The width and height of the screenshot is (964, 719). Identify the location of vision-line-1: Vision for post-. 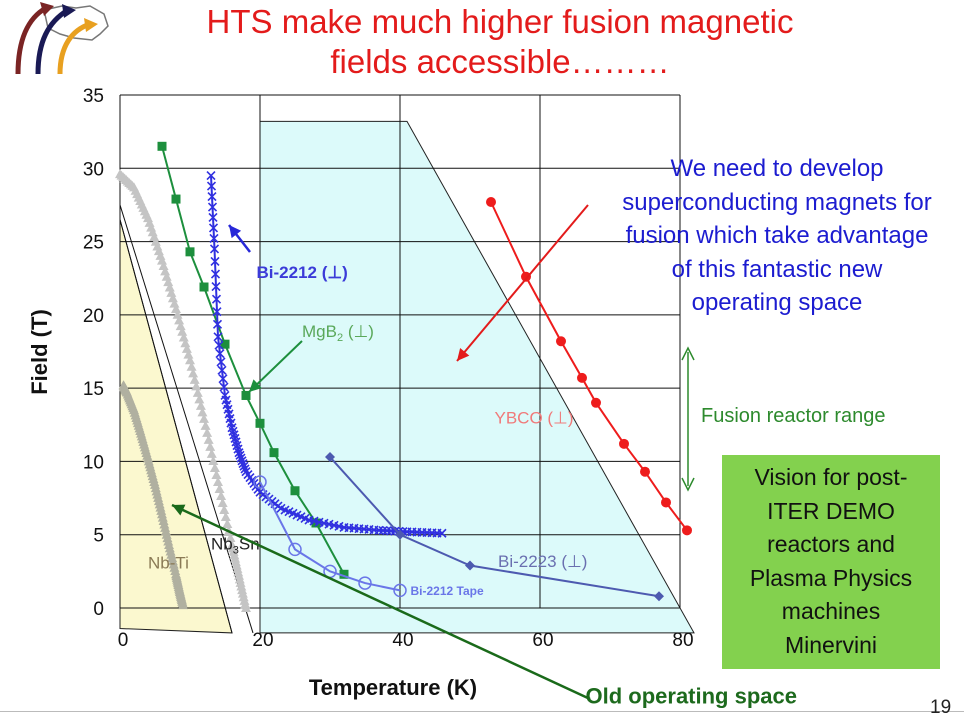
(831, 477).